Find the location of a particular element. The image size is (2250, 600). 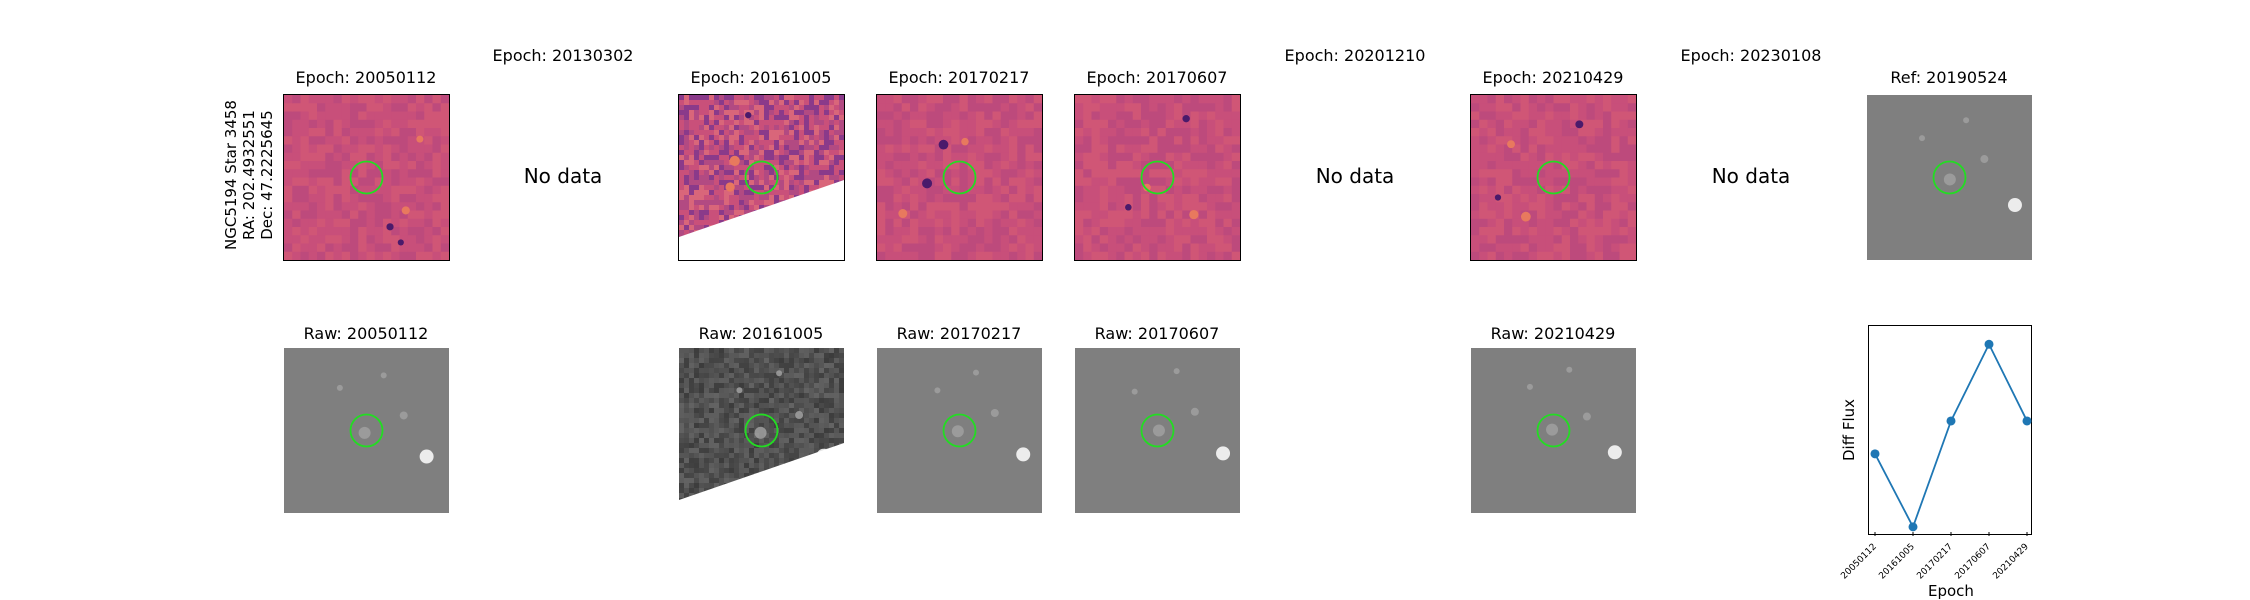

lightcurve-tick-label: 20170217 is located at coordinates (1935, 562).